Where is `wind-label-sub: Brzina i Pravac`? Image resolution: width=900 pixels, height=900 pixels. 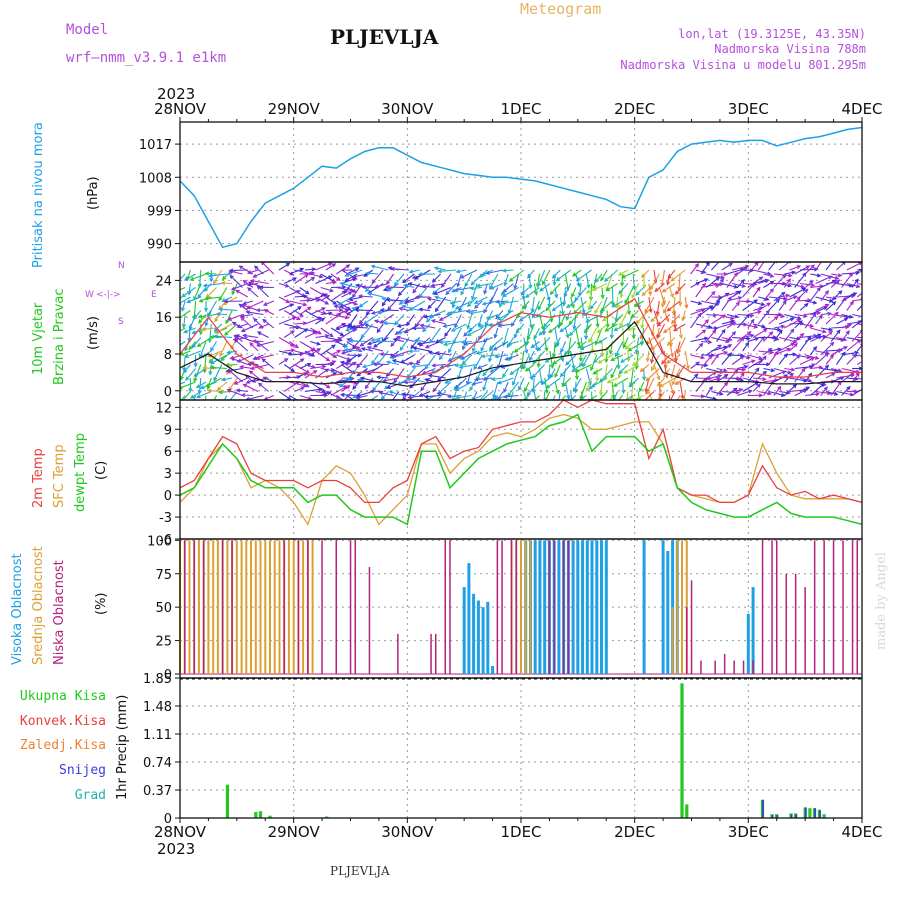
wind-label-sub: Brzina i Pravac is located at coordinates (59, 336).